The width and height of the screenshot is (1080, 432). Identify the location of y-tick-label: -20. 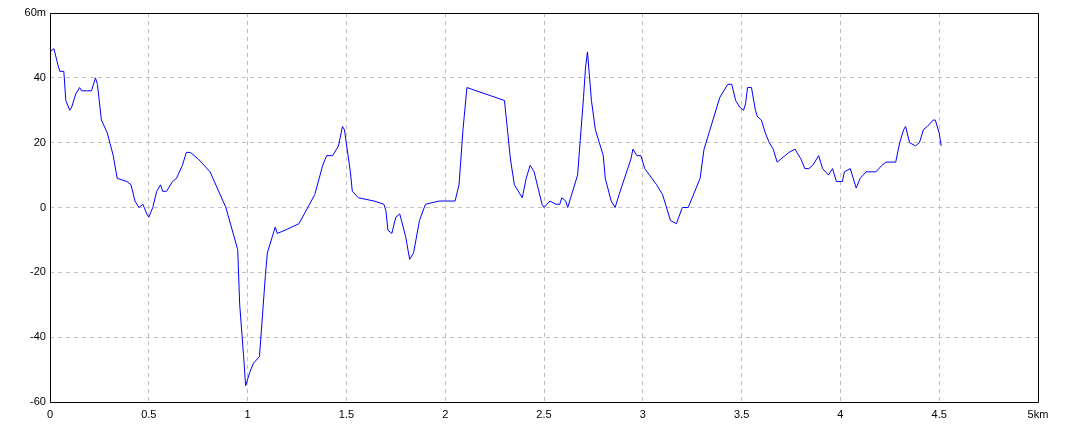
(38, 271).